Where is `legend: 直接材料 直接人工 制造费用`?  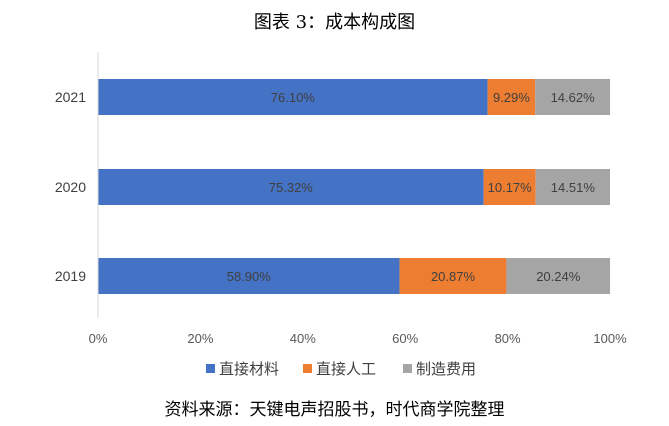 legend: 直接材料 直接人工 制造费用 is located at coordinates (341, 369).